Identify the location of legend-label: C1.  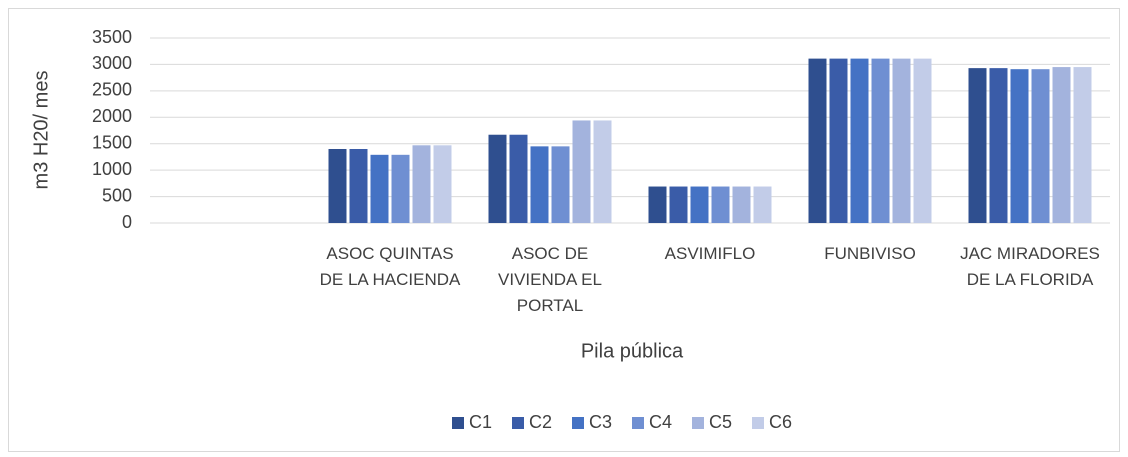
(480, 422).